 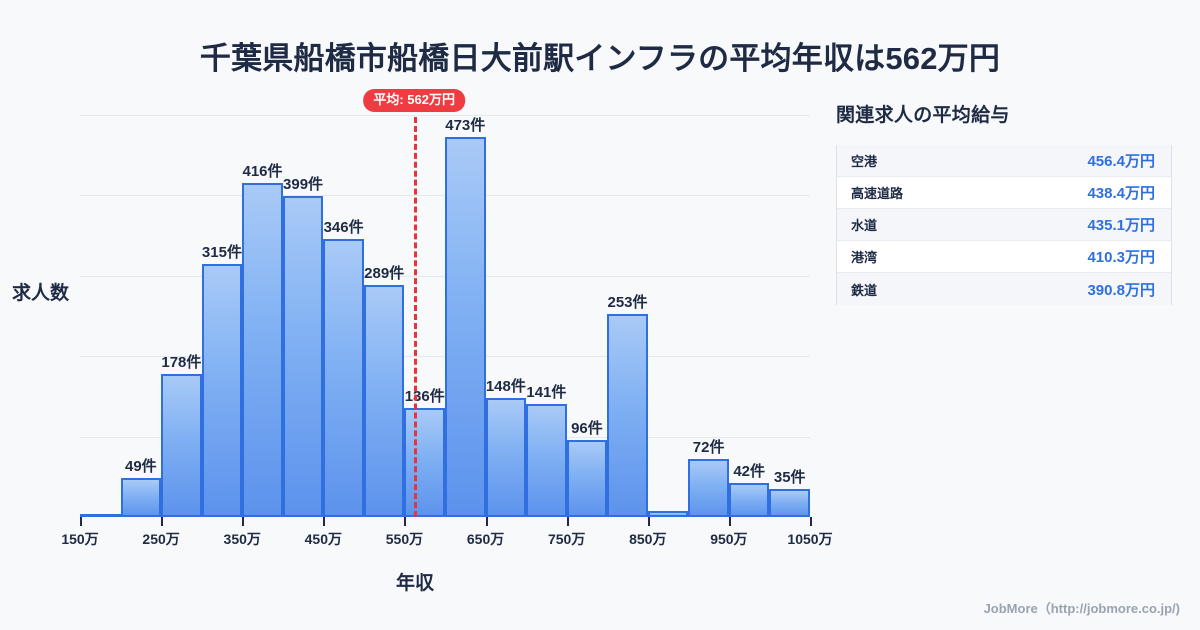 What do you see at coordinates (465, 125) in the screenshot?
I see `bar-value-label: 473件` at bounding box center [465, 125].